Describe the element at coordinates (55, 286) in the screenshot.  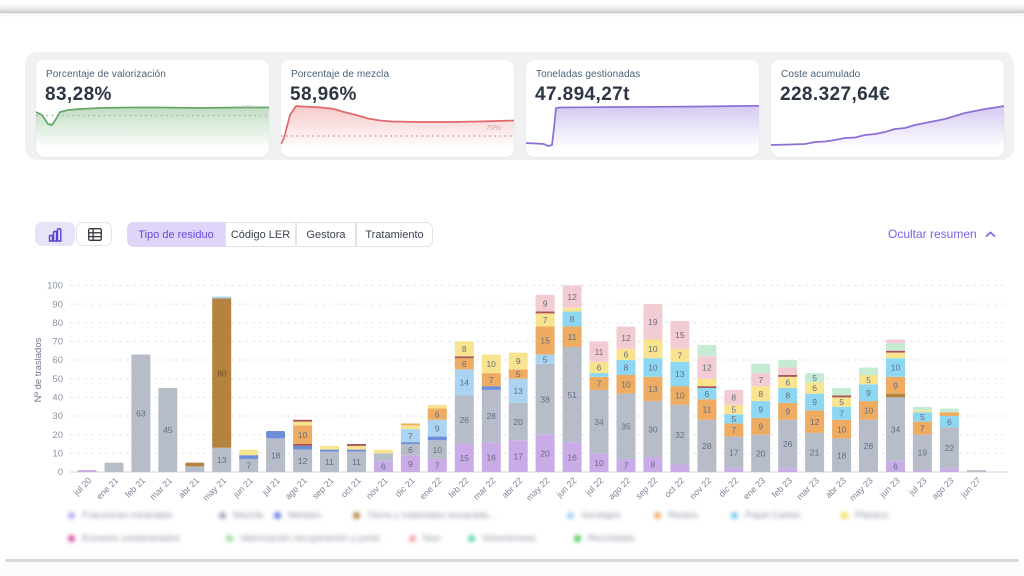
I see `svg-text: 100` at that location.